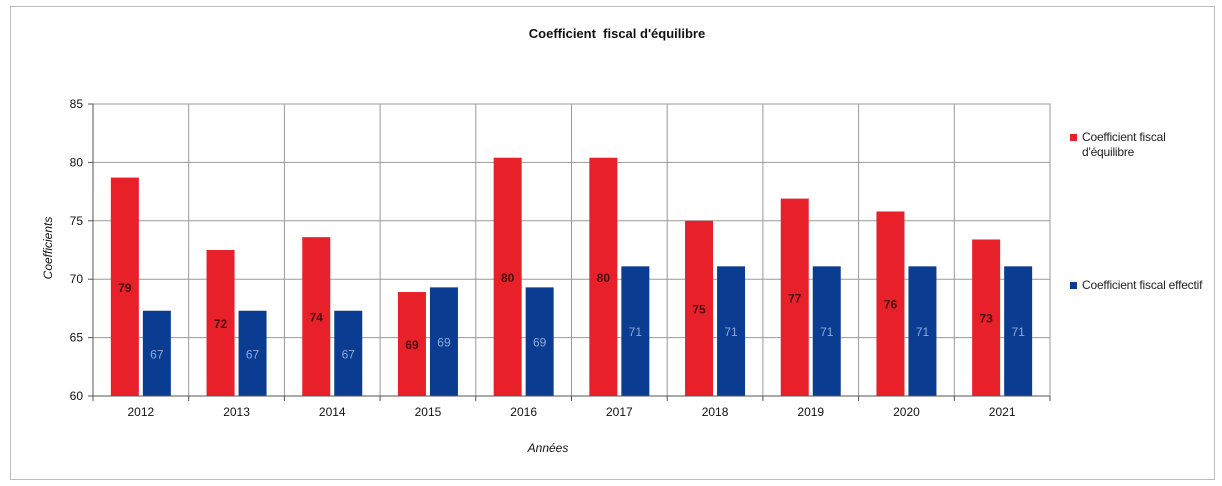 The height and width of the screenshot is (486, 1222). Describe the element at coordinates (523, 412) in the screenshot. I see `x-tick-label: 2016` at that location.